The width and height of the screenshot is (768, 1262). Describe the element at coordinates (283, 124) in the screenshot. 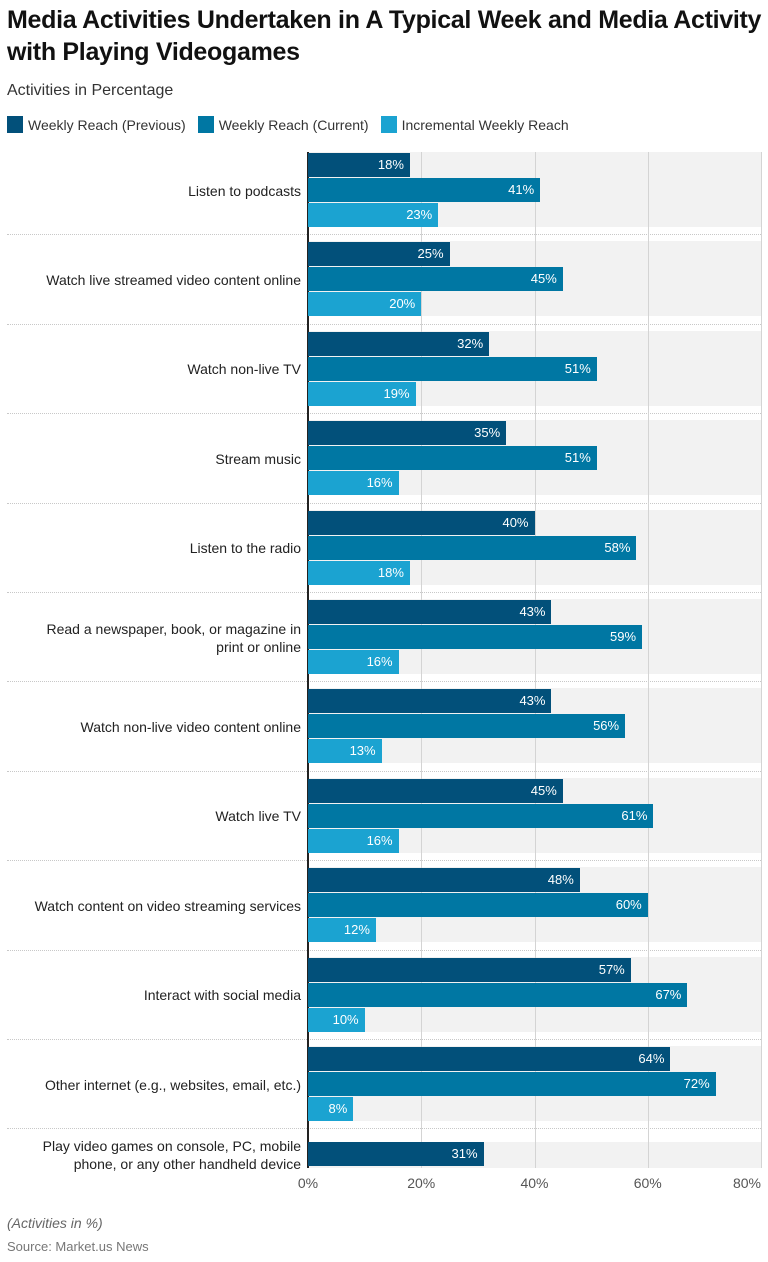

I see `legend-item: Weekly Reach (Current)` at that location.